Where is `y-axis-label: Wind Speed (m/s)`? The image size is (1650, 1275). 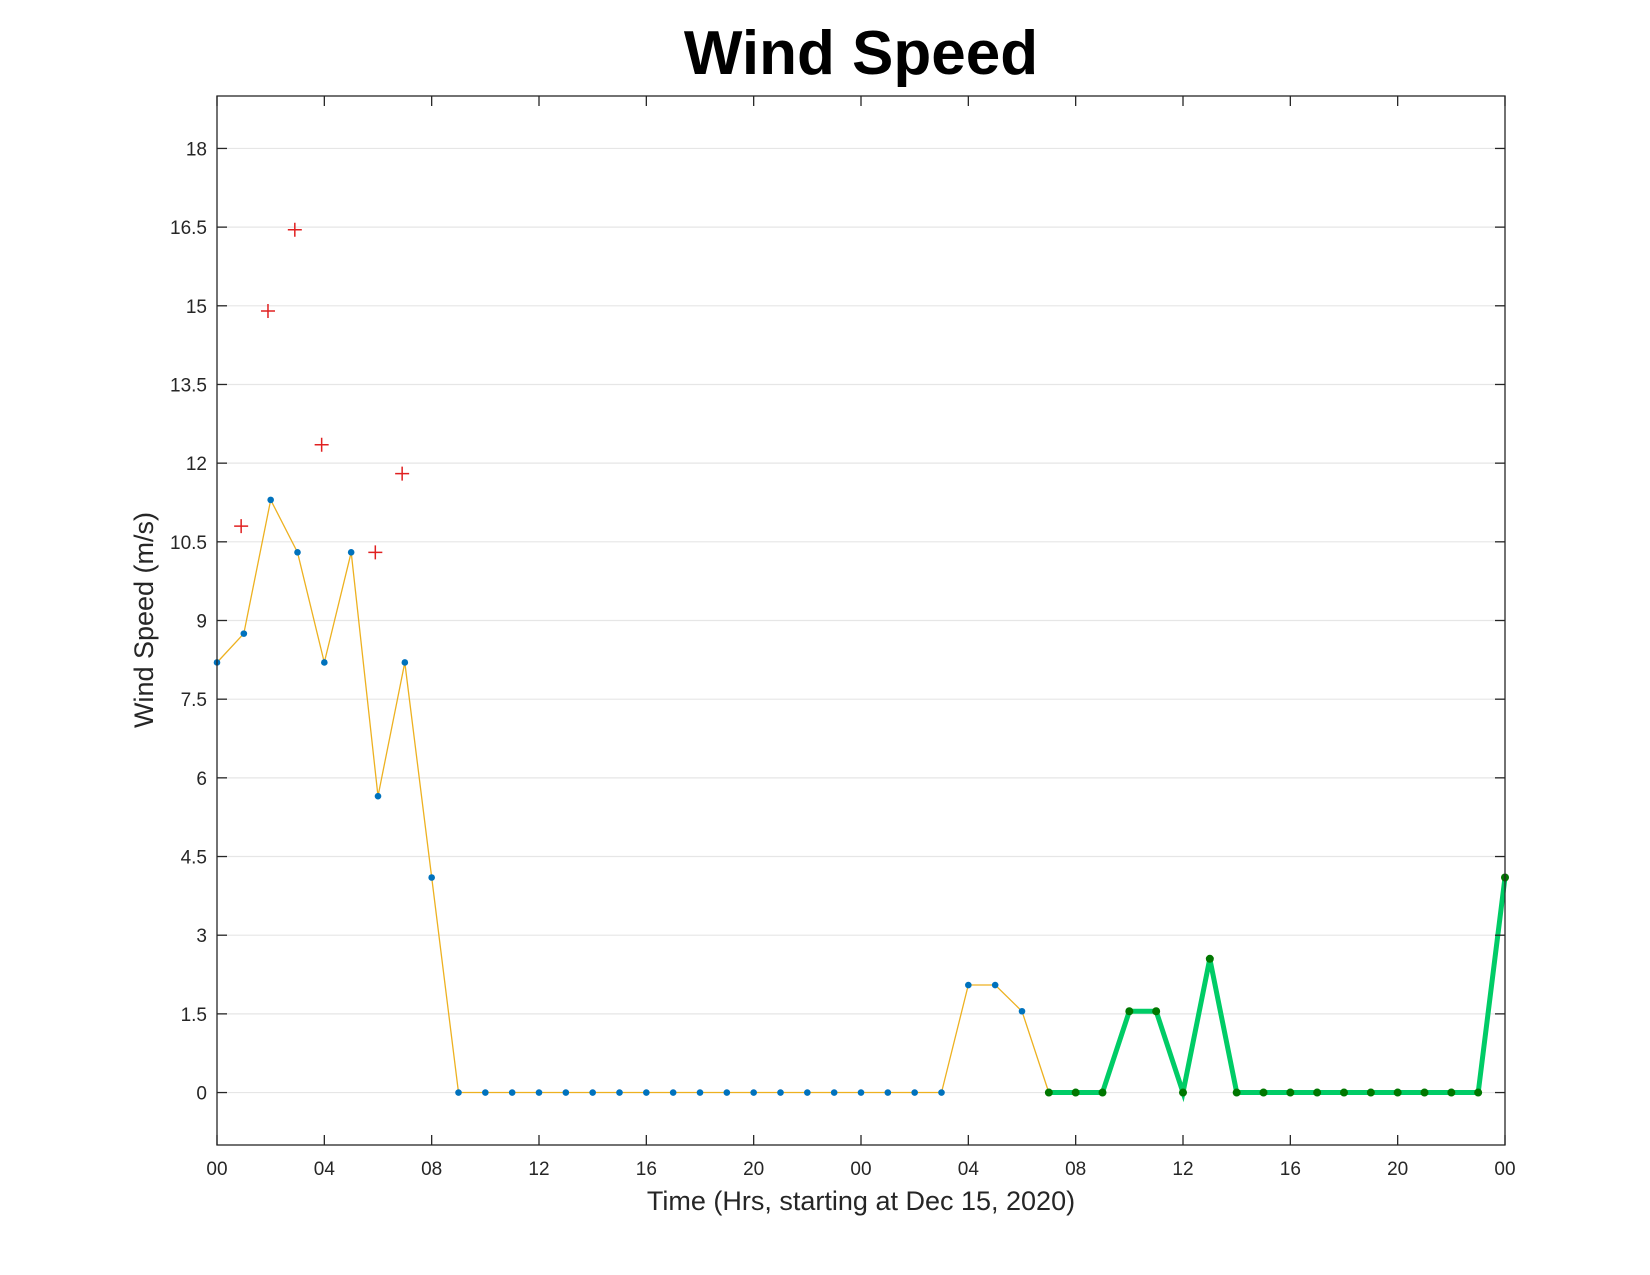
y-axis-label: Wind Speed (m/s) is located at coordinates (144, 620).